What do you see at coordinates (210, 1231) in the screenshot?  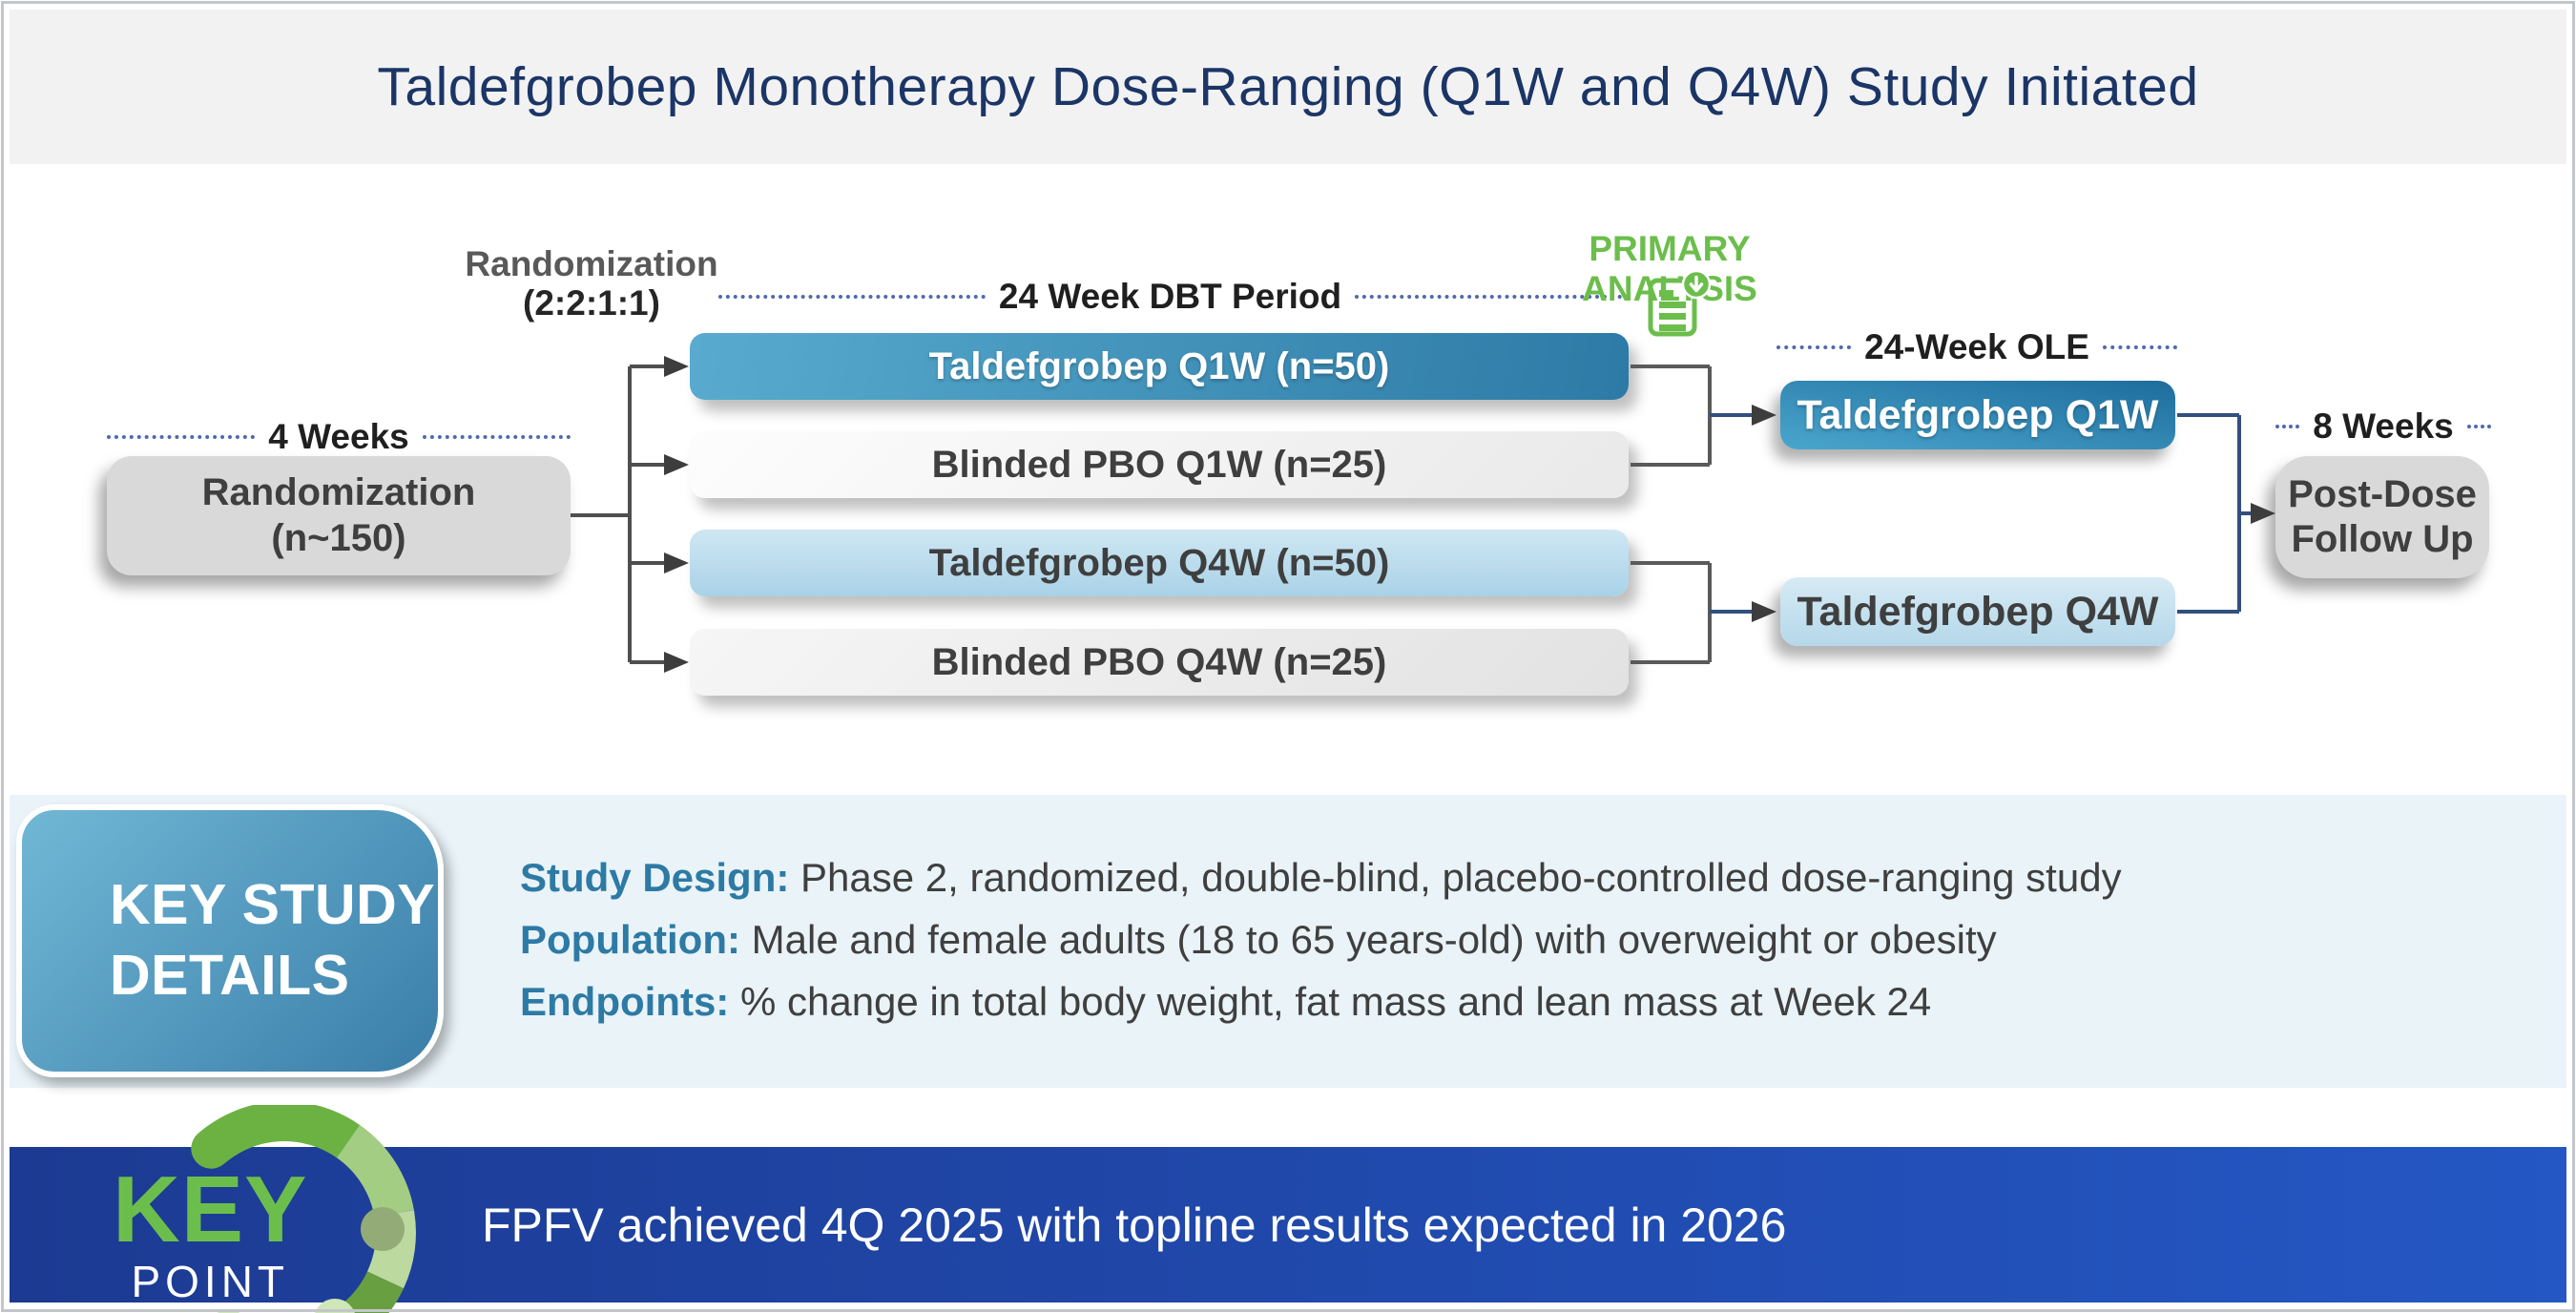 I see `key-point-logo: KEY POINT` at bounding box center [210, 1231].